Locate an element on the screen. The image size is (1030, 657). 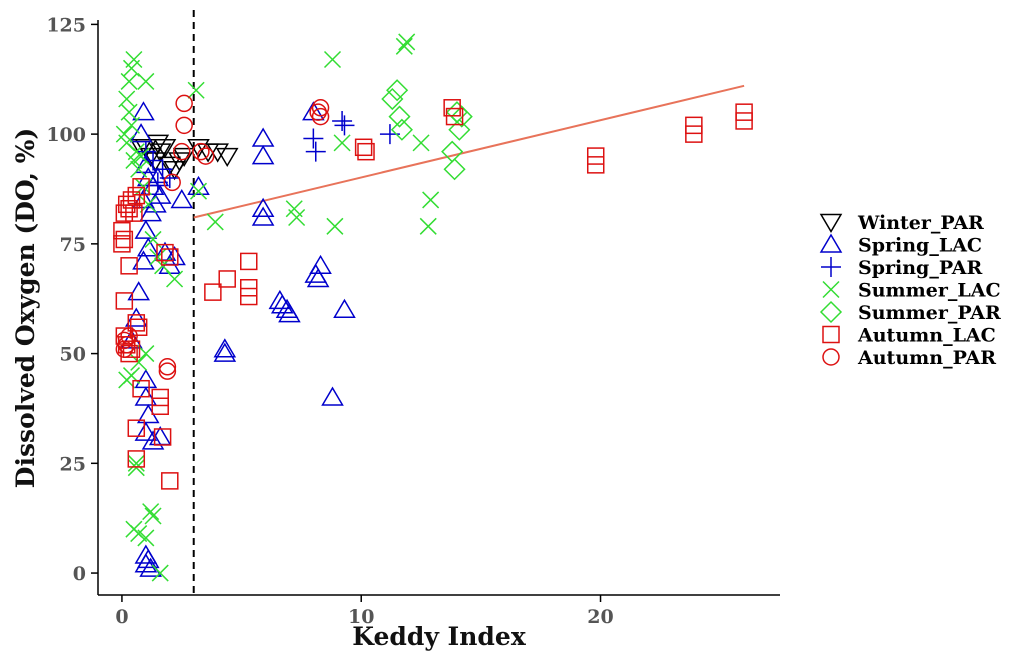
series-summer-par is located at coordinates (427, 130).